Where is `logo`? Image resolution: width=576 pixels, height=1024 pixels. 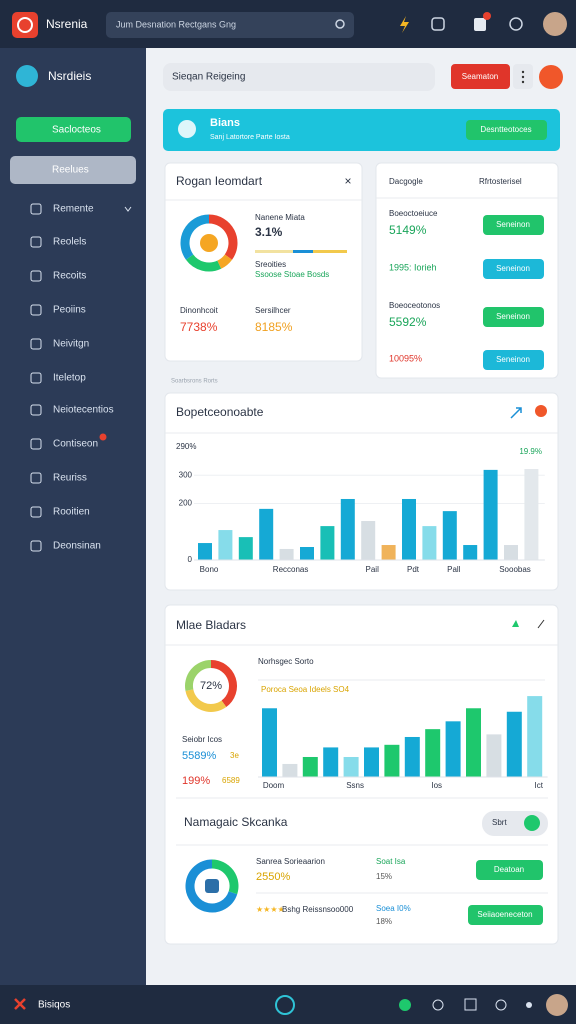
logo is located at coordinates (25, 25).